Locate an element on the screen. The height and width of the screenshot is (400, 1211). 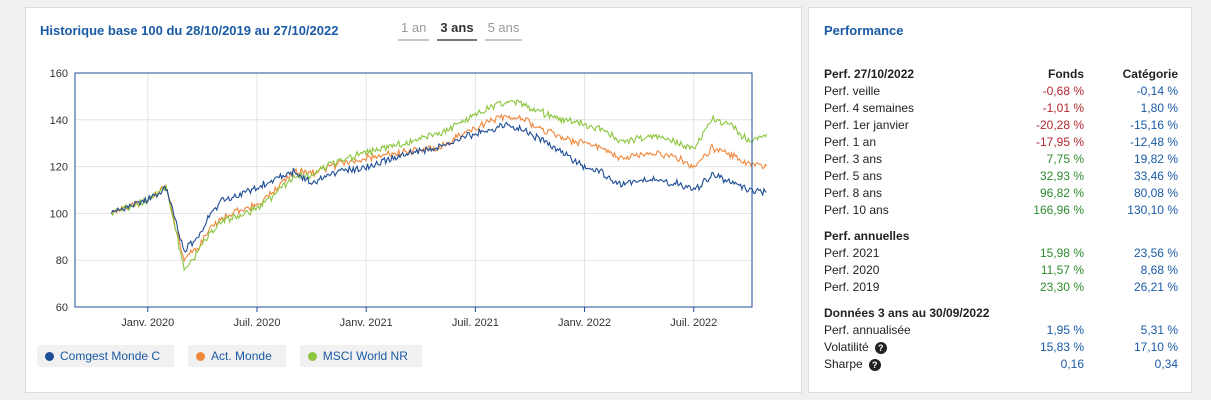
fonds-value: 15,98 % is located at coordinates (1061, 253).